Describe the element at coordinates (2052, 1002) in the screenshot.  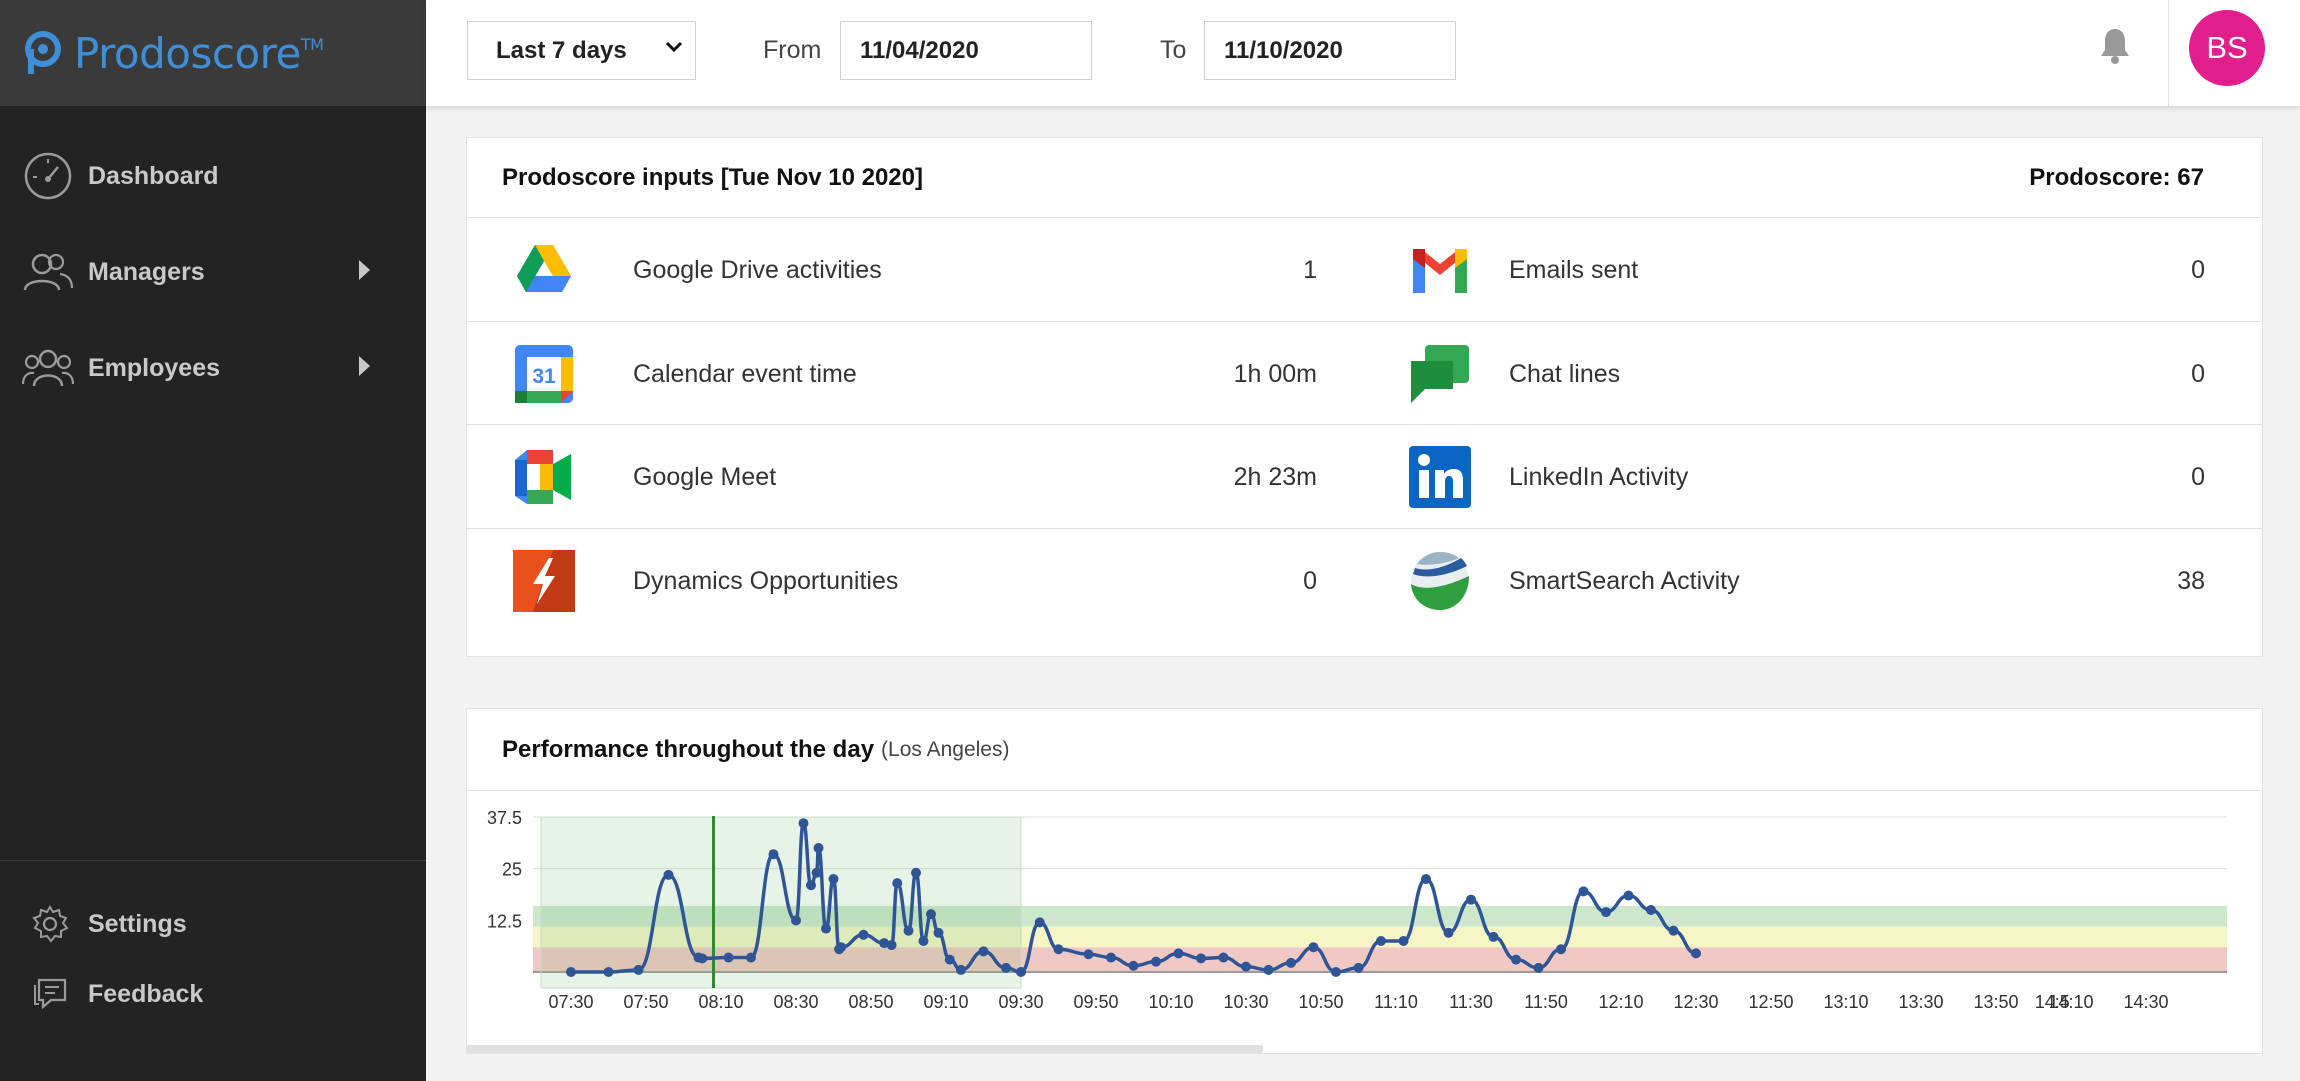
I see `x-tick-label: 14:5` at that location.